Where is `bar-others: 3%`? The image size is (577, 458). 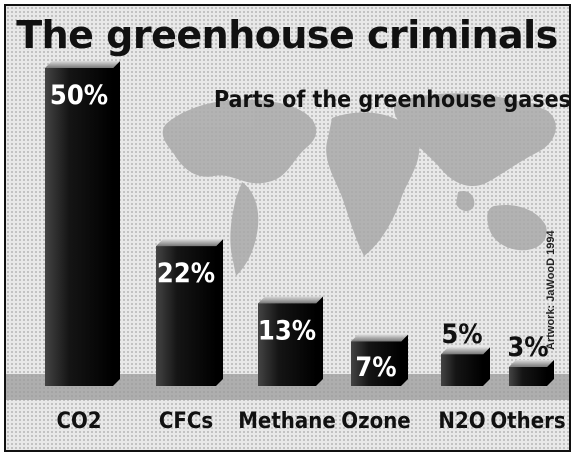
bar-others: 3% is located at coordinates (530, 359).